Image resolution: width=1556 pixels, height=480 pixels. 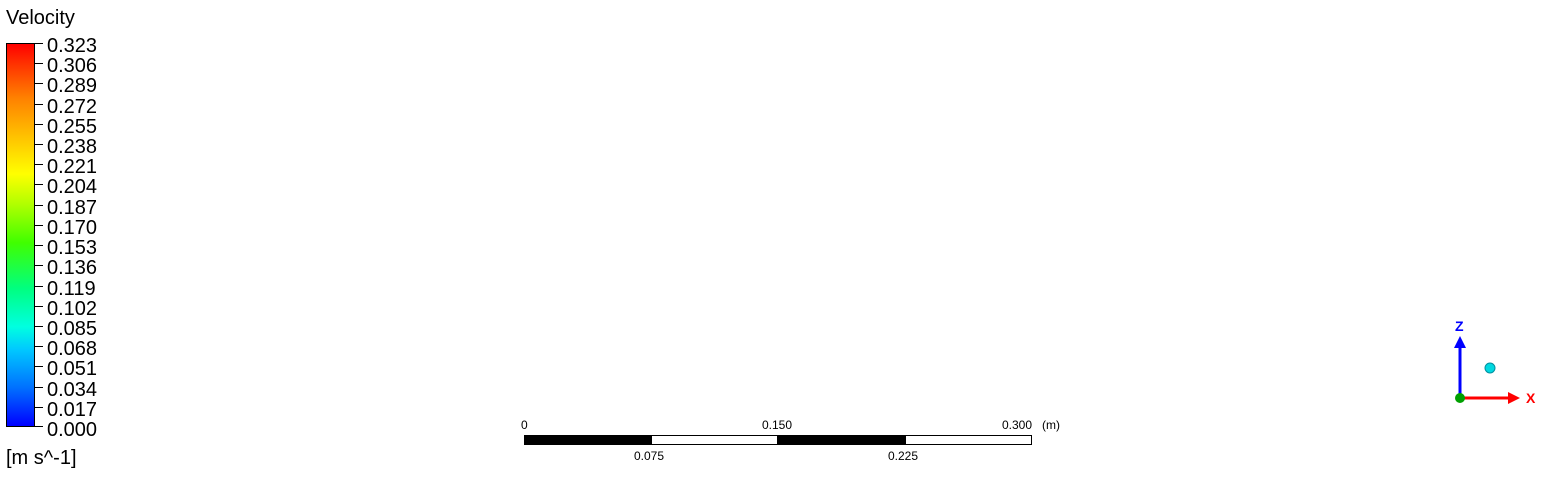 I want to click on legend-label: 0.034, so click(x=72, y=390).